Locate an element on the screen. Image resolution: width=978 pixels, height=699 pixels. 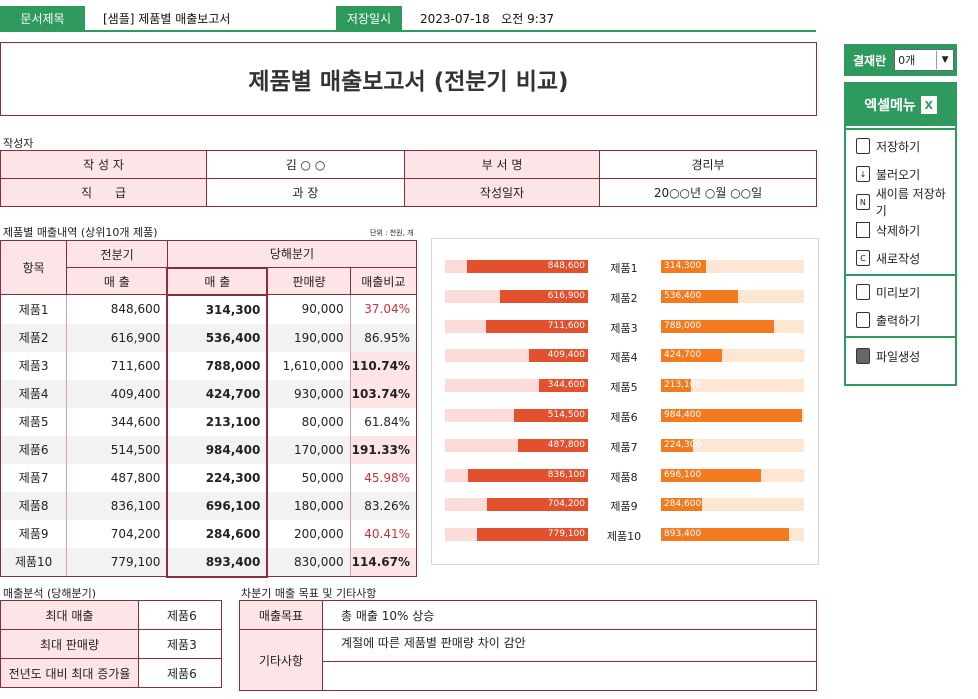
row-compare: 191.33% is located at coordinates (384, 449).